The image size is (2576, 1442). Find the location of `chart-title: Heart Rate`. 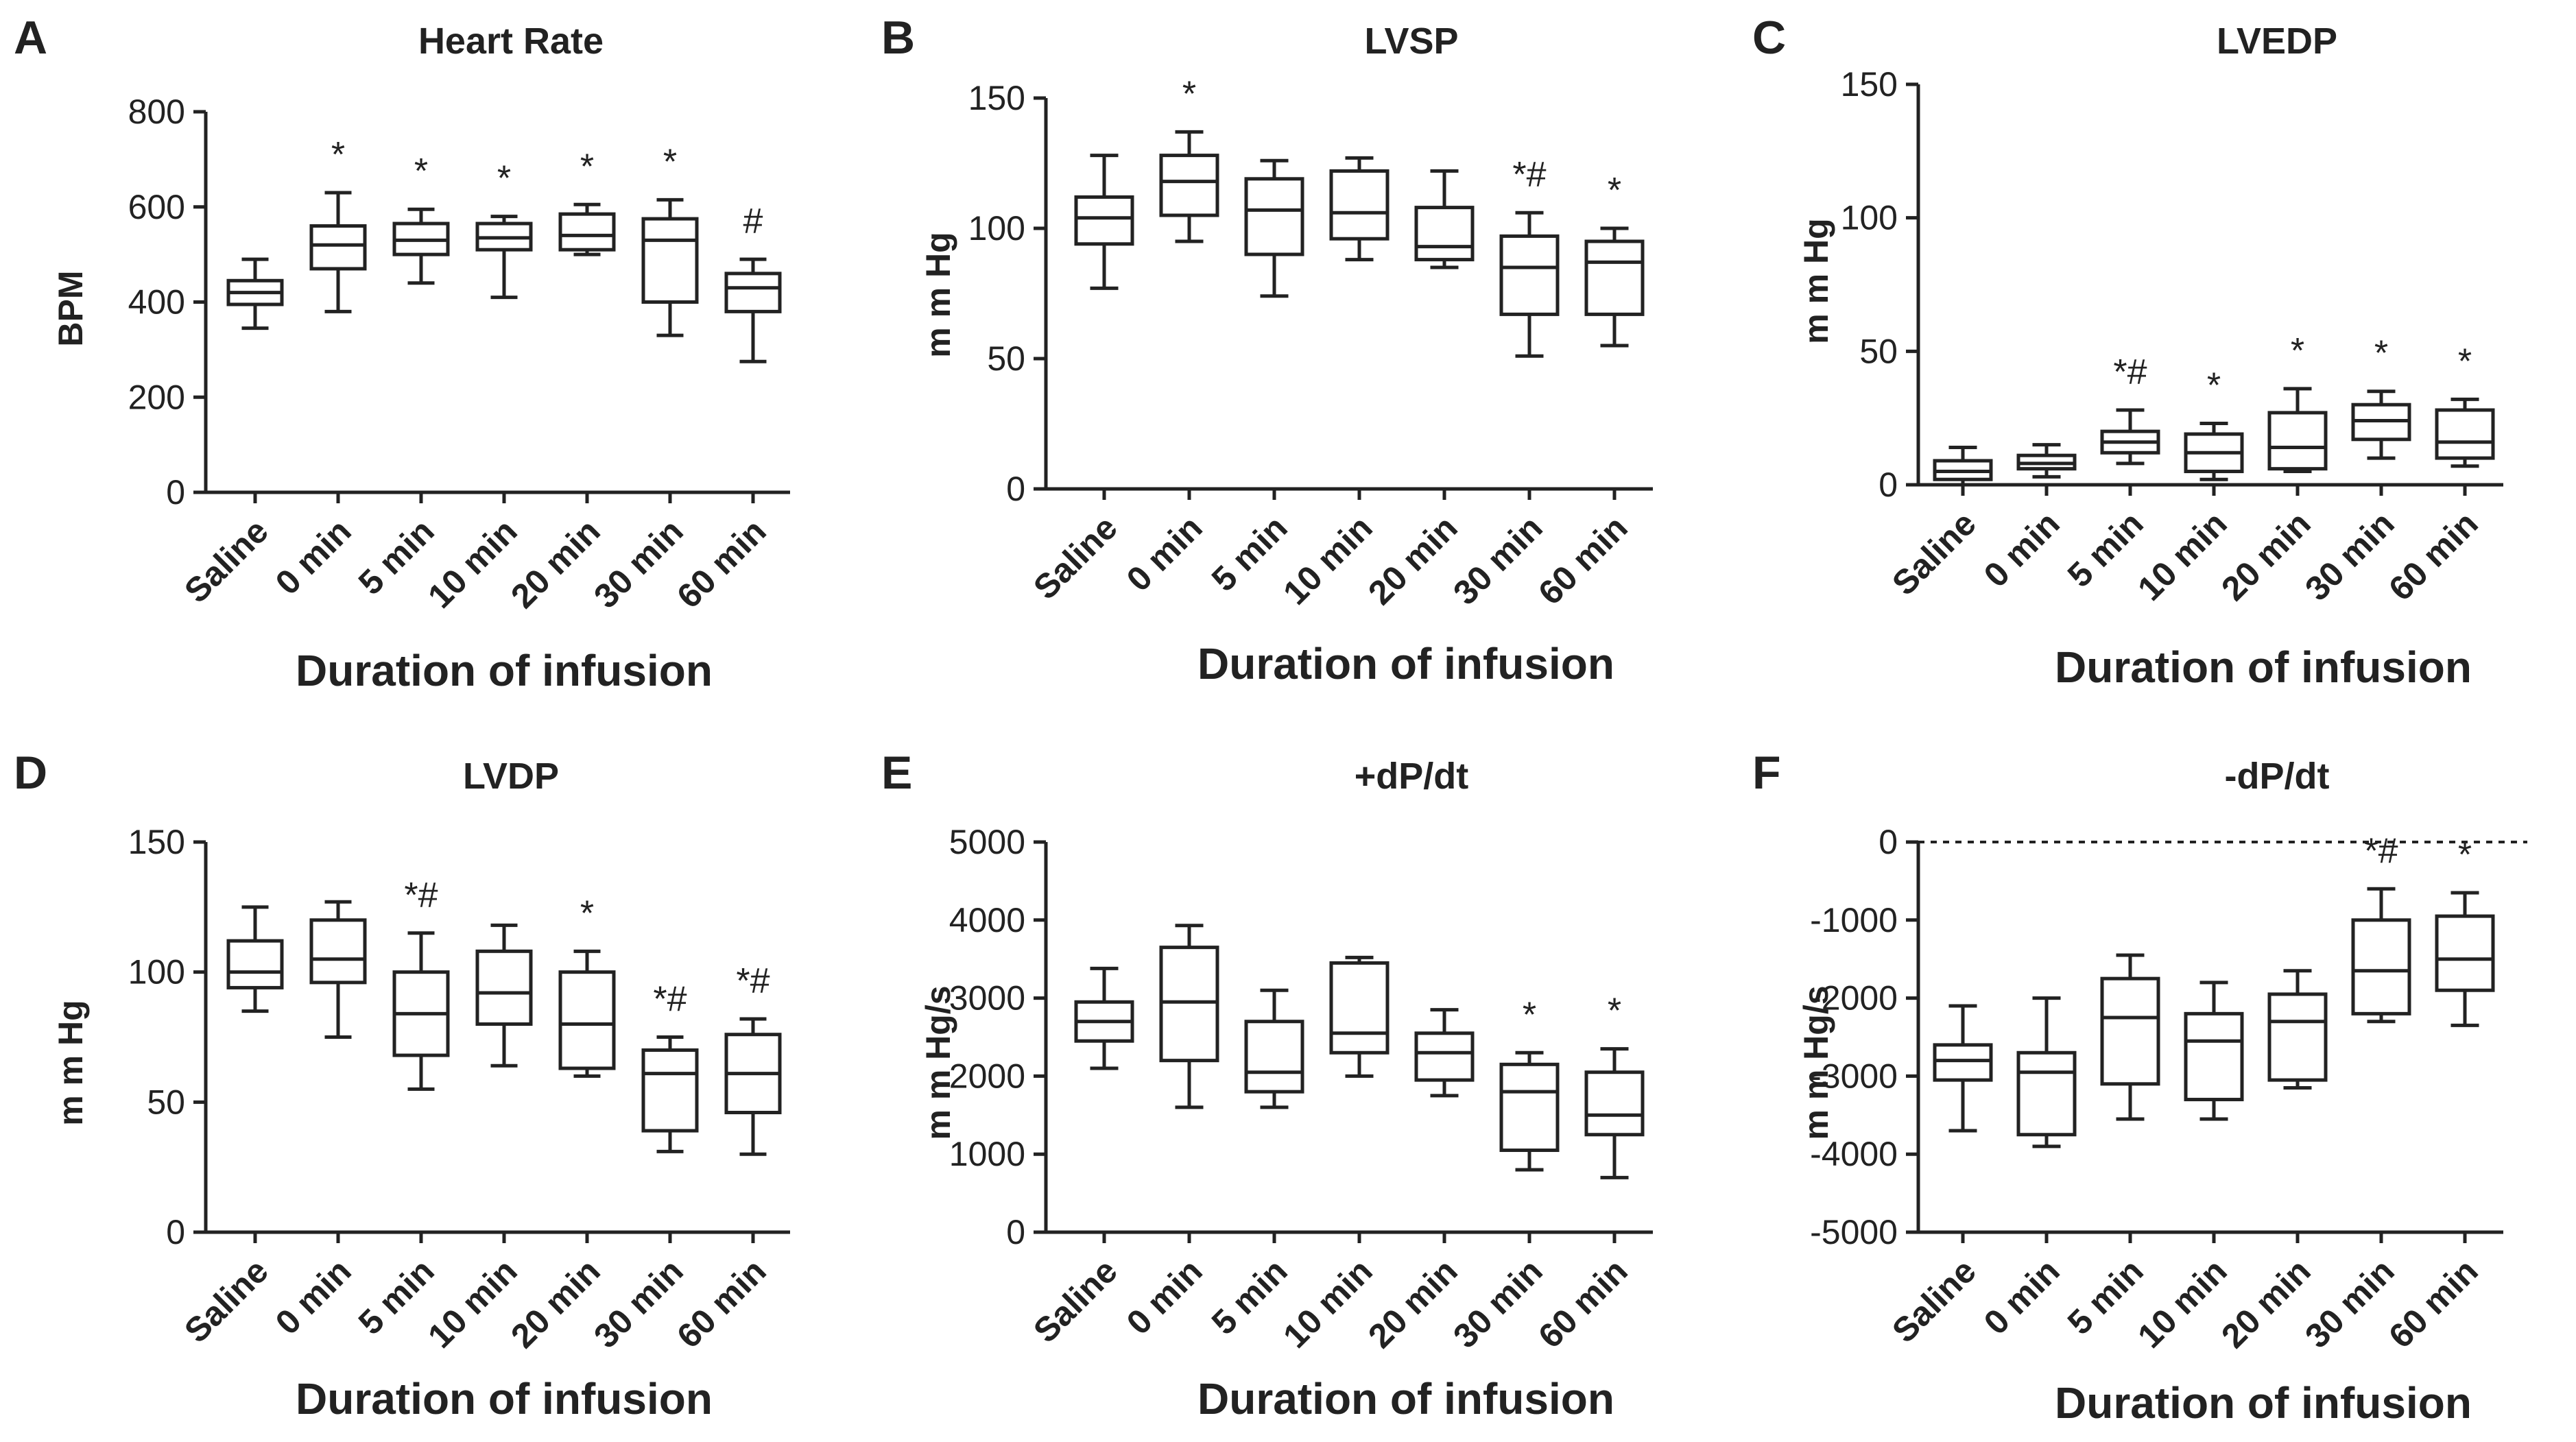

chart-title: Heart Rate is located at coordinates (511, 41).